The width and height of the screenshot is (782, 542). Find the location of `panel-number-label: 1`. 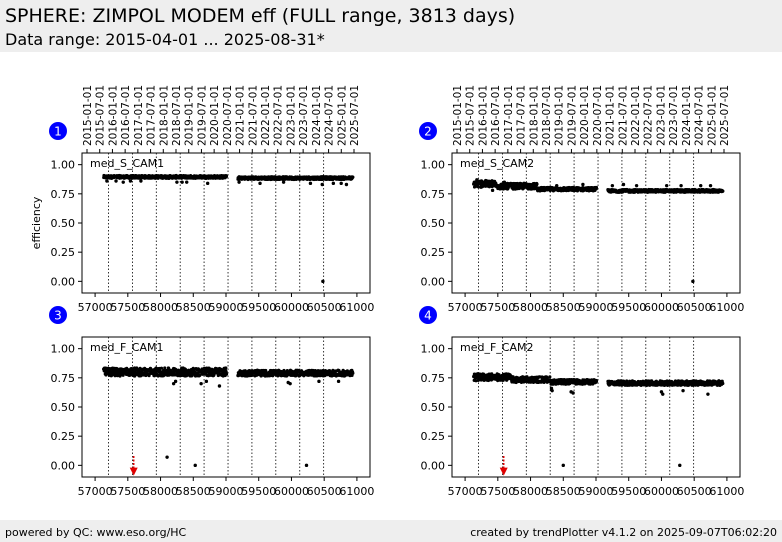

panel-number-label: 1 is located at coordinates (58, 132).